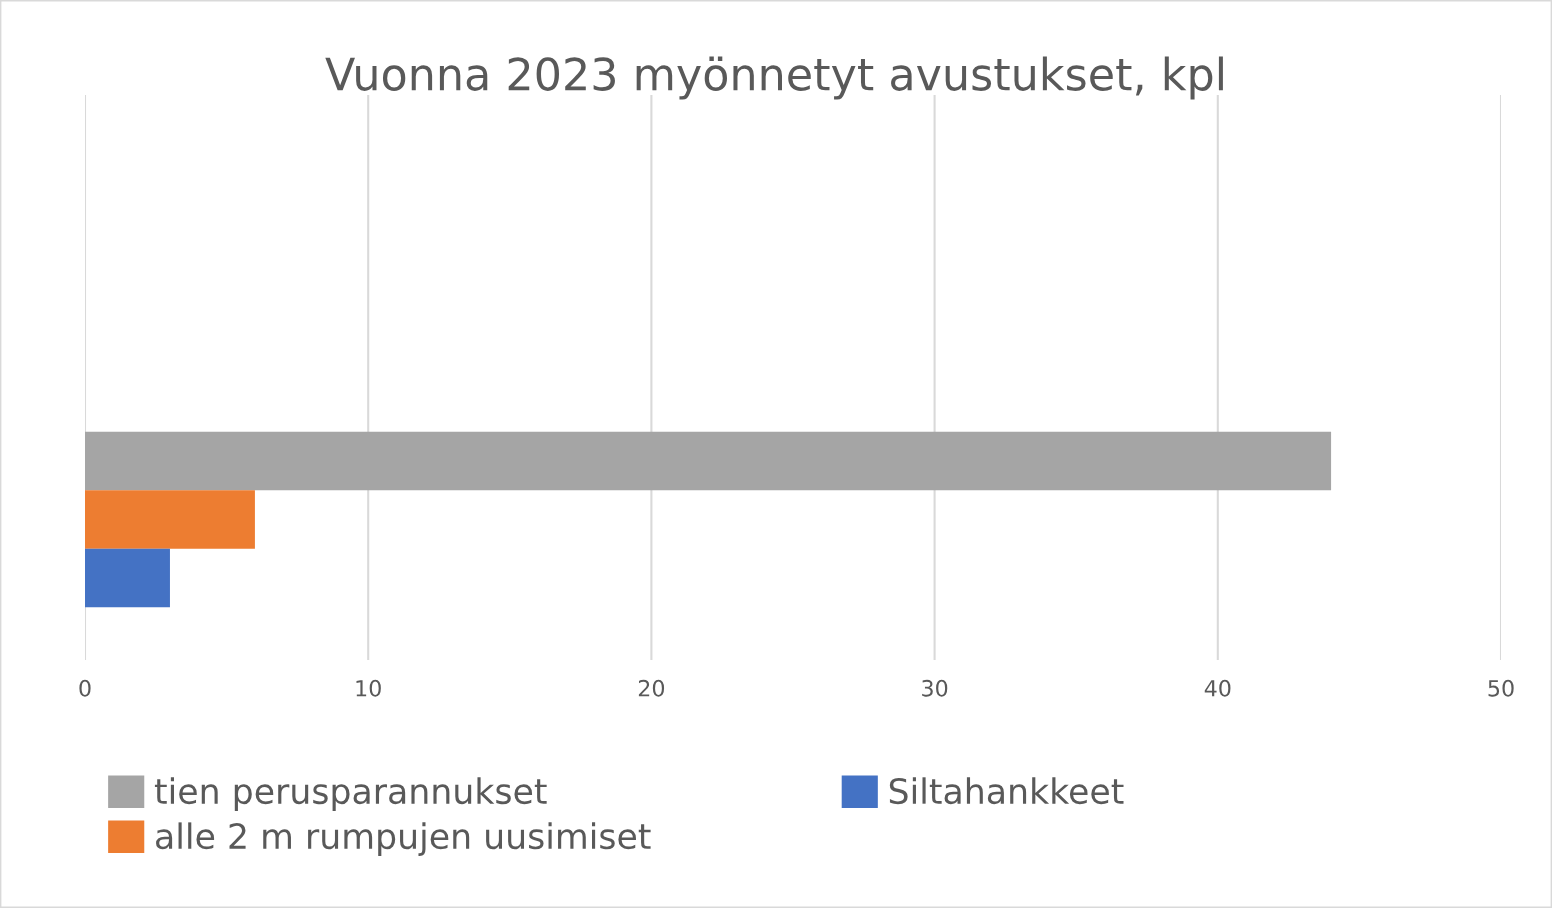 This screenshot has height=908, width=1552. I want to click on x-tick-label: 50, so click(1501, 688).